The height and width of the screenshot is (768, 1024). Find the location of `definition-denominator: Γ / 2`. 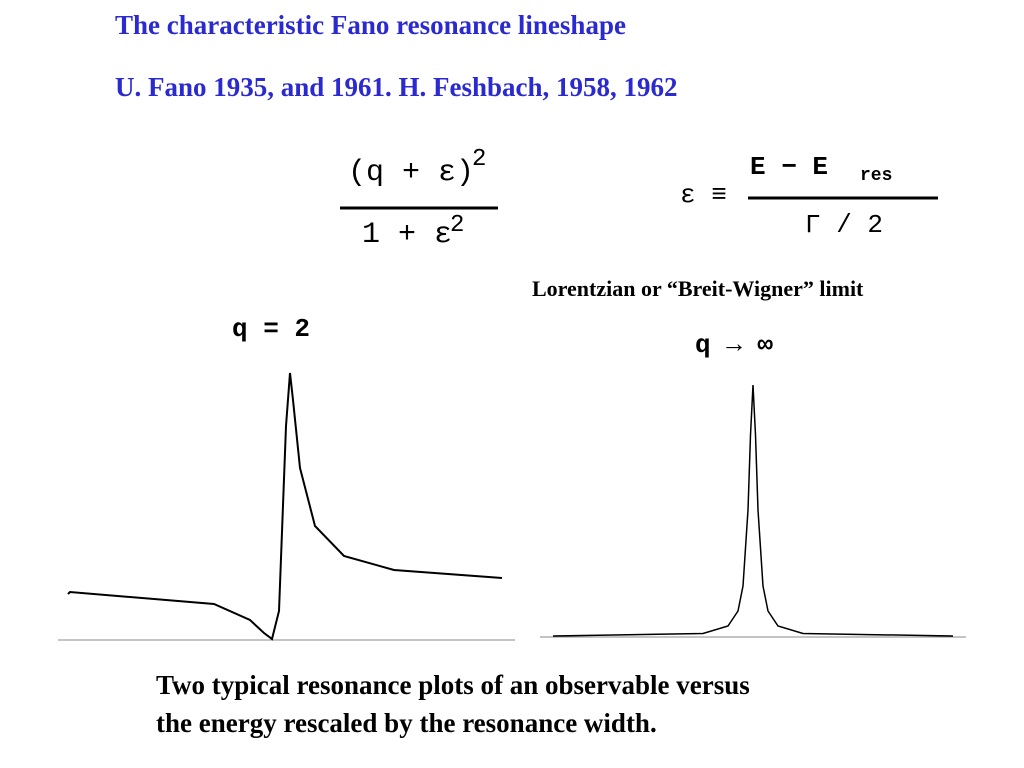

definition-denominator: Γ / 2 is located at coordinates (844, 225).